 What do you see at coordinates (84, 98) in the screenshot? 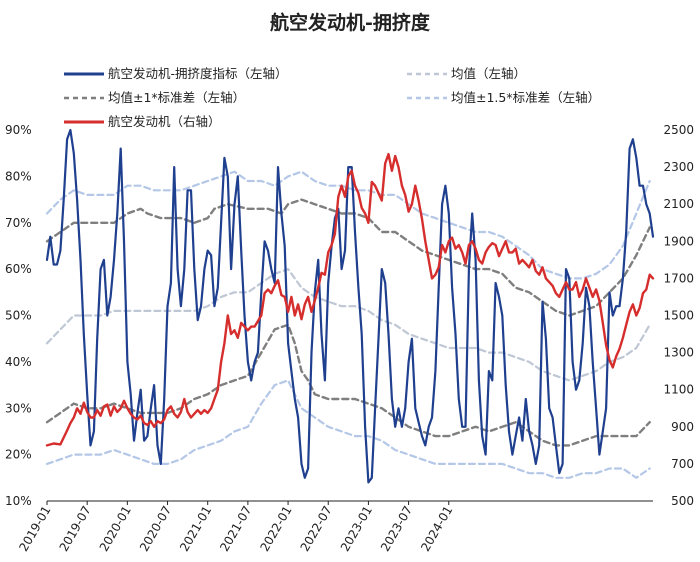
I see `legend-swatch-sd1` at bounding box center [84, 98].